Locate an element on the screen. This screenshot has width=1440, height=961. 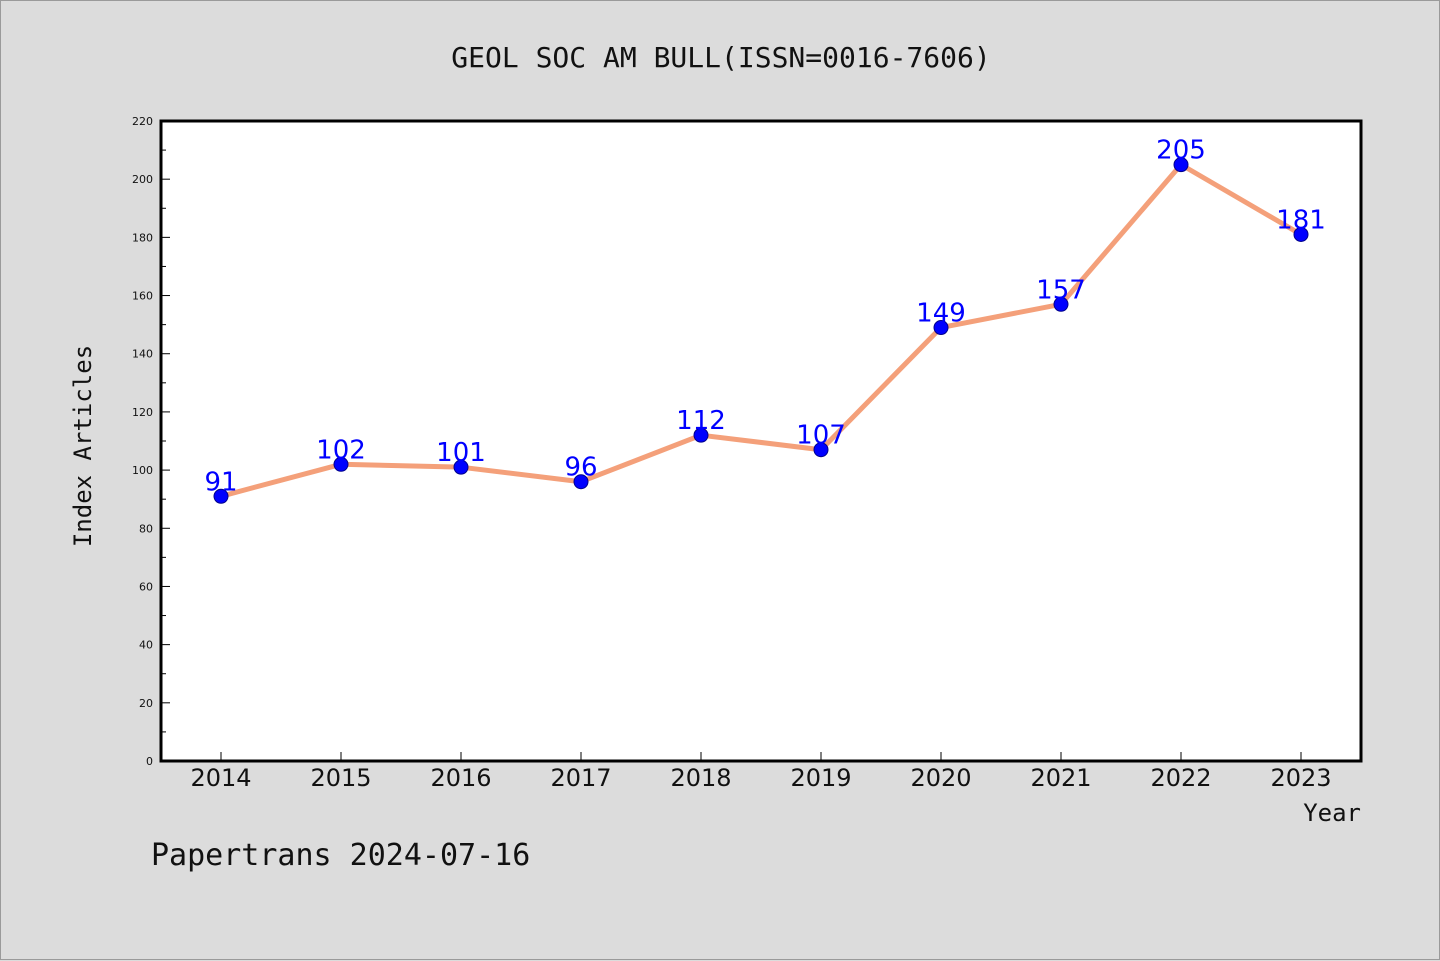
x-tick-label: 2022 is located at coordinates (1180, 778).